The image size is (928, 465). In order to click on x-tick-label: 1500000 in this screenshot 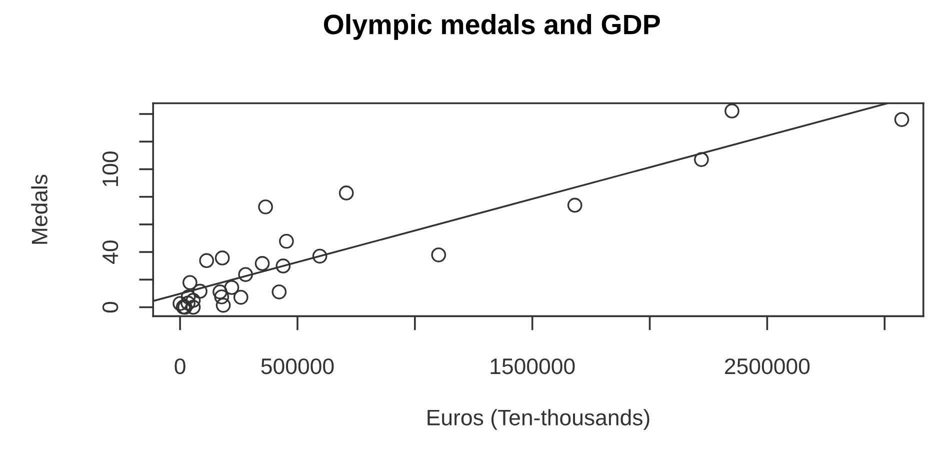, I will do `click(532, 366)`.